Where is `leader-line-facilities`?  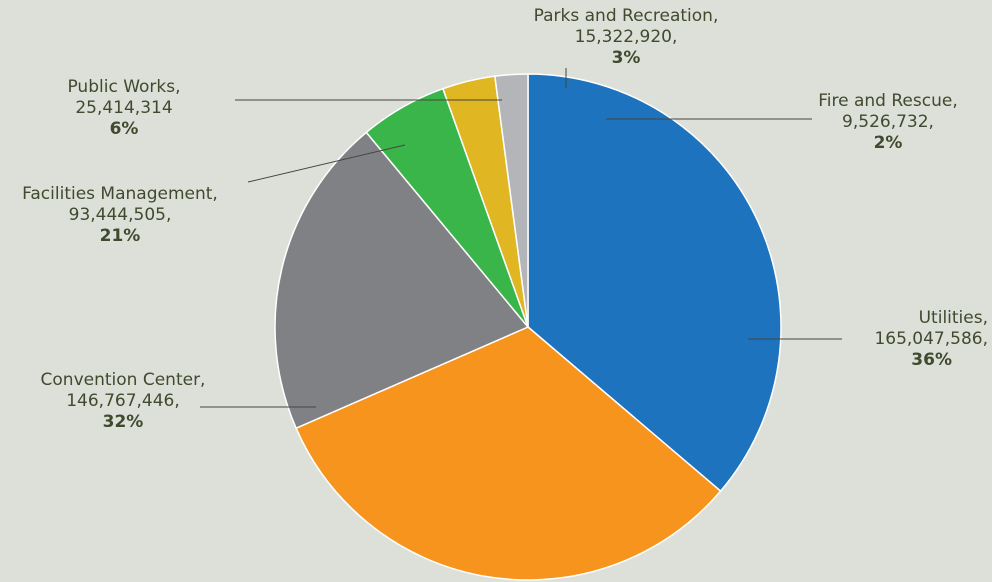
leader-line-facilities is located at coordinates (326, 163).